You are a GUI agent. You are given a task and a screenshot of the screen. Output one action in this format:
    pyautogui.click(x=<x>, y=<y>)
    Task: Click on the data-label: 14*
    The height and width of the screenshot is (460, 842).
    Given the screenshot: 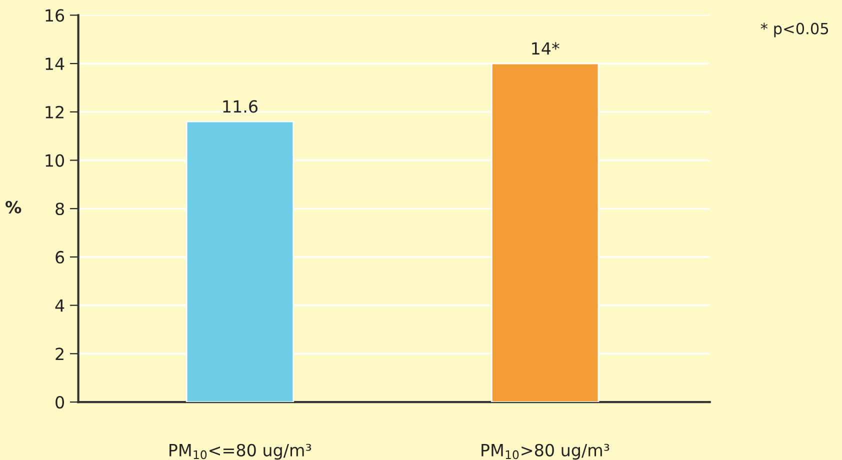 What is the action you would take?
    pyautogui.click(x=546, y=48)
    